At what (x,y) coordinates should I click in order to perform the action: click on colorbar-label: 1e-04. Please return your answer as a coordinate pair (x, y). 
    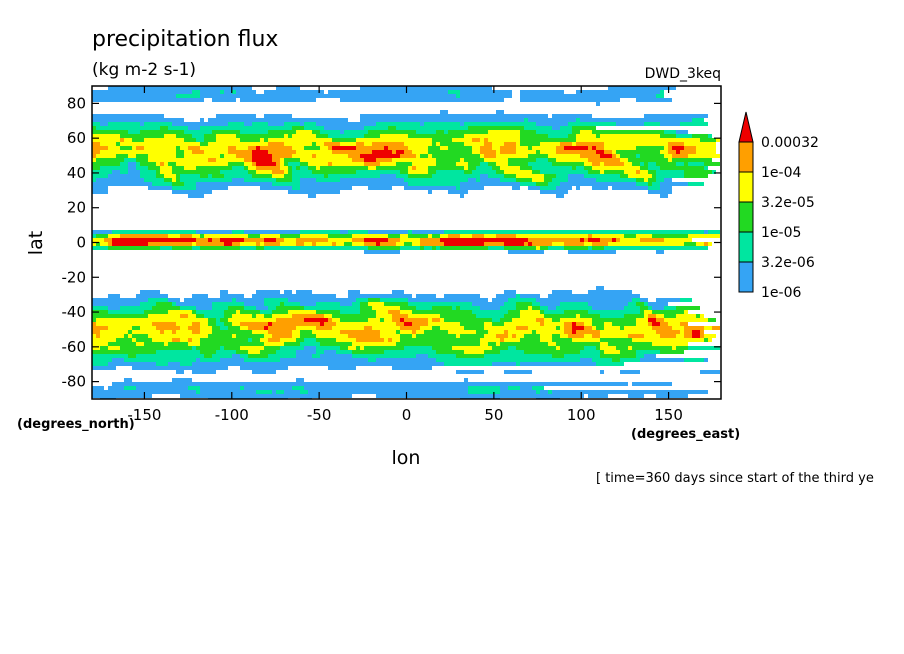
    Looking at the image, I should click on (781, 173).